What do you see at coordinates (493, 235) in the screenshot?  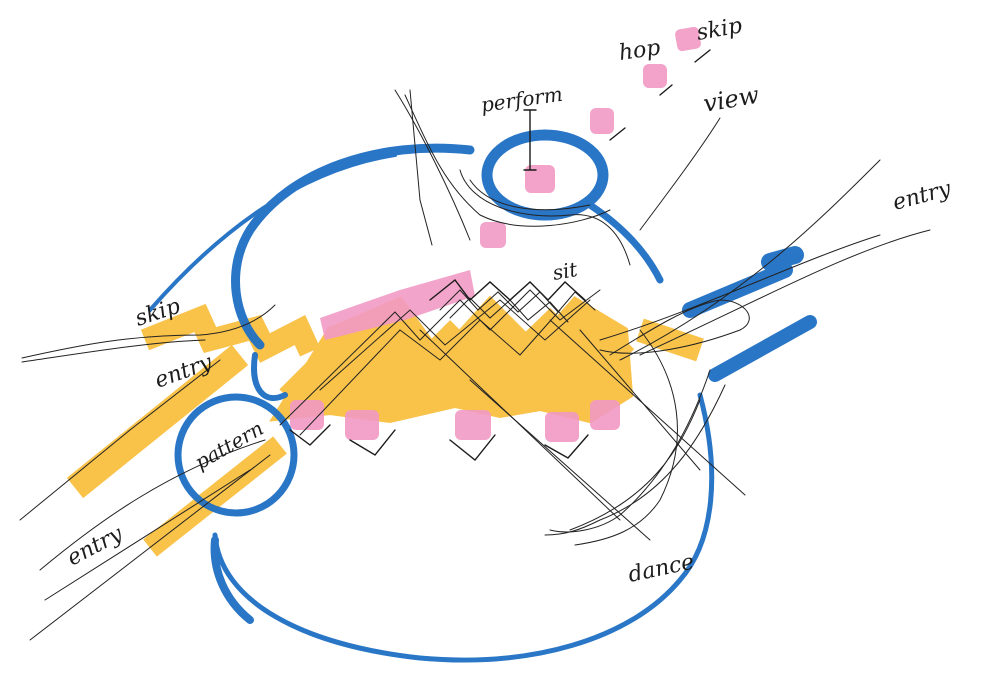 I see `pink-dab-mid` at bounding box center [493, 235].